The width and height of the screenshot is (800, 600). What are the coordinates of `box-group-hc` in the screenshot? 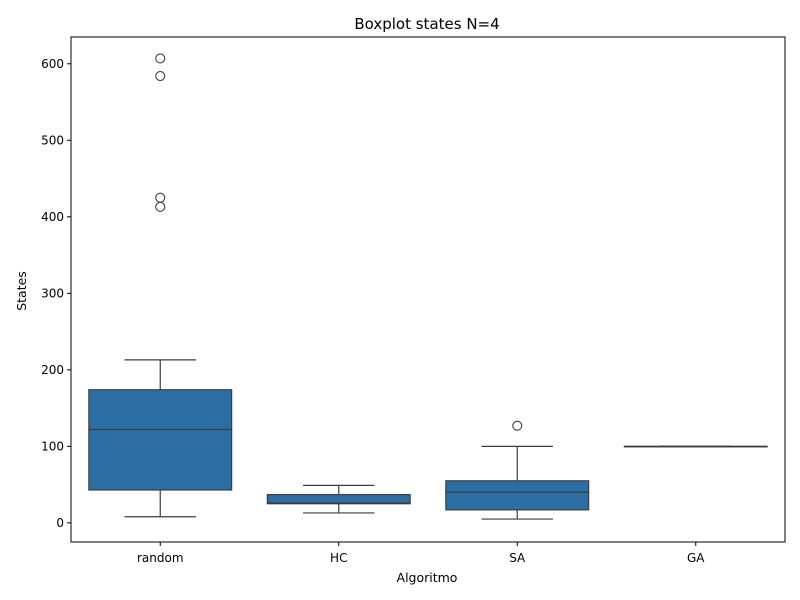 It's located at (338, 499).